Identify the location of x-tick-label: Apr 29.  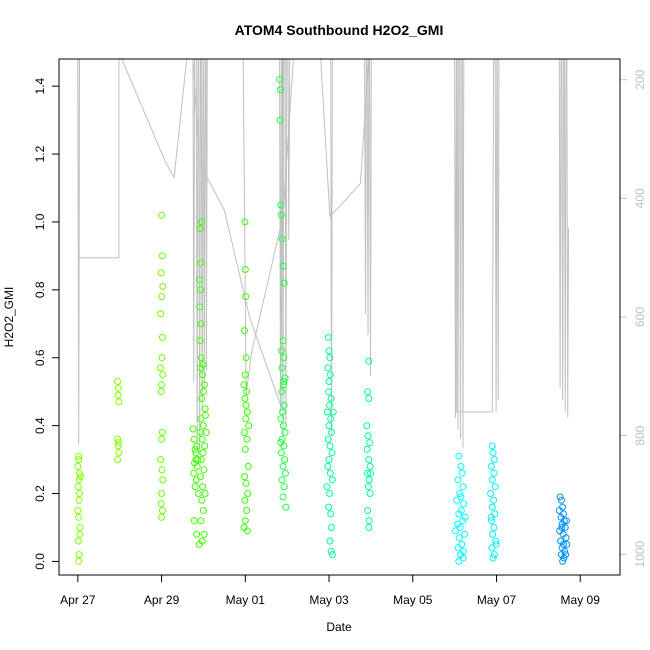
(162, 600).